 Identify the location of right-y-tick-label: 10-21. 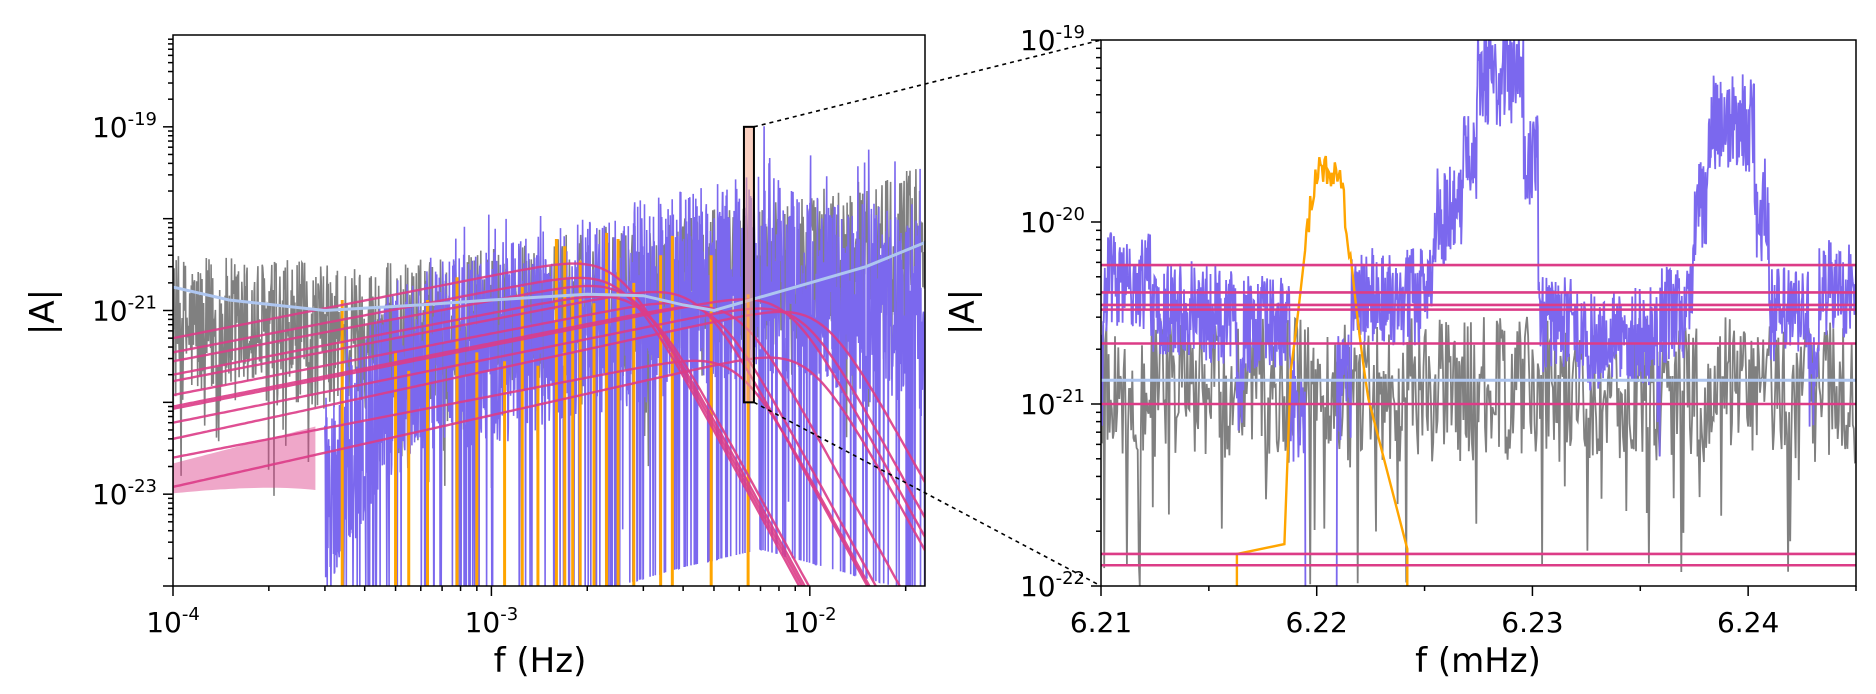
(1052, 403).